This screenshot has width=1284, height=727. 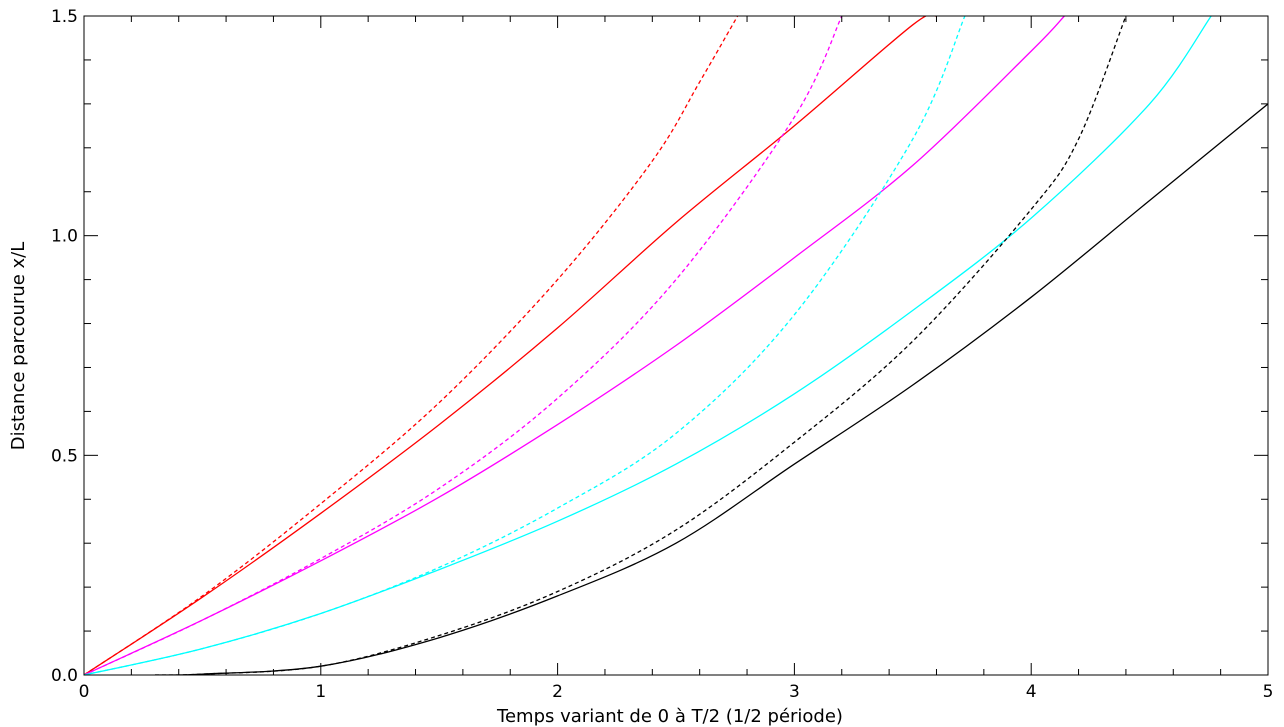 What do you see at coordinates (1031, 692) in the screenshot?
I see `x-tick-label: 4` at bounding box center [1031, 692].